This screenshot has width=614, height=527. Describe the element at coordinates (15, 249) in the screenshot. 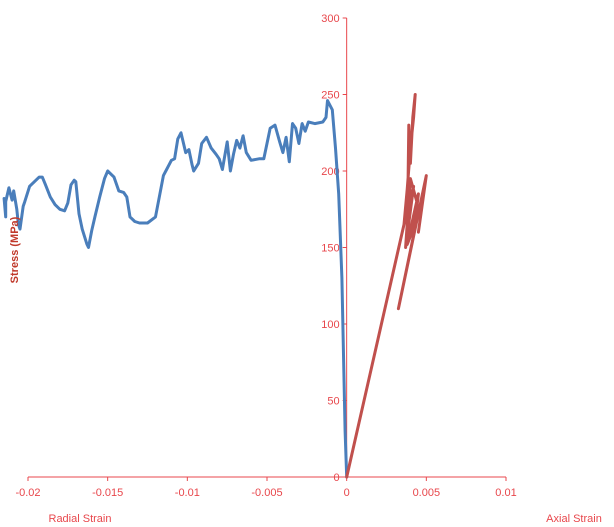

I see `y-axis-title: Stress (MPa)` at that location.